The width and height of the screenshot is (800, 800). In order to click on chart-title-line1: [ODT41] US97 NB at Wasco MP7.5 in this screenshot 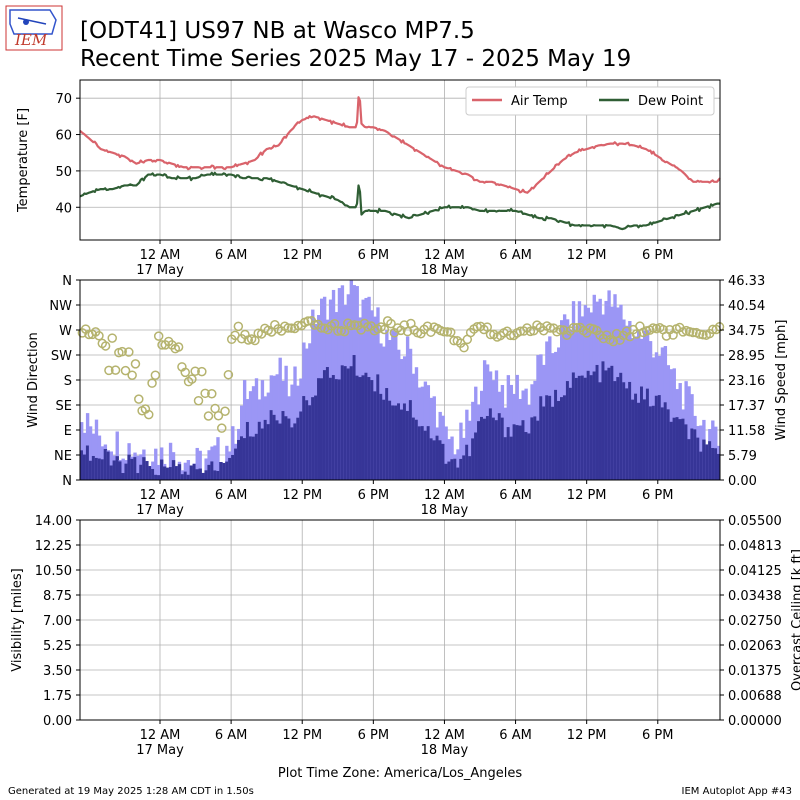, I will do `click(277, 31)`.